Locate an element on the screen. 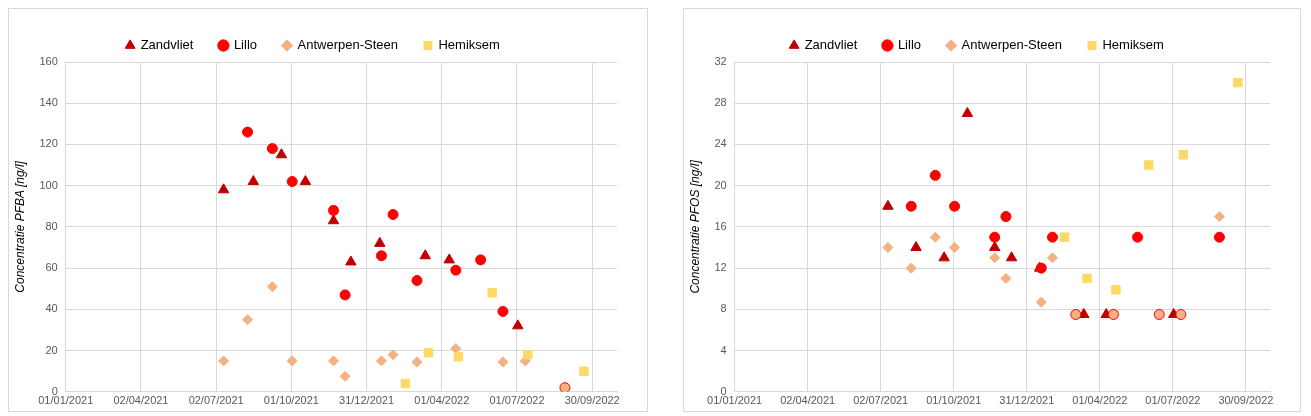 This screenshot has height=416, width=1311. y-tick-label: 4 is located at coordinates (723, 349).